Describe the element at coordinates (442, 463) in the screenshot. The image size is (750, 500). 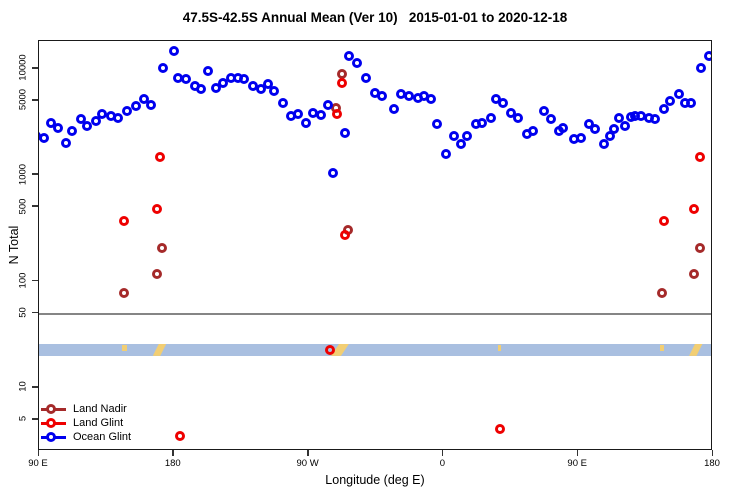
I see `x-axis-tick-label: 0` at that location.